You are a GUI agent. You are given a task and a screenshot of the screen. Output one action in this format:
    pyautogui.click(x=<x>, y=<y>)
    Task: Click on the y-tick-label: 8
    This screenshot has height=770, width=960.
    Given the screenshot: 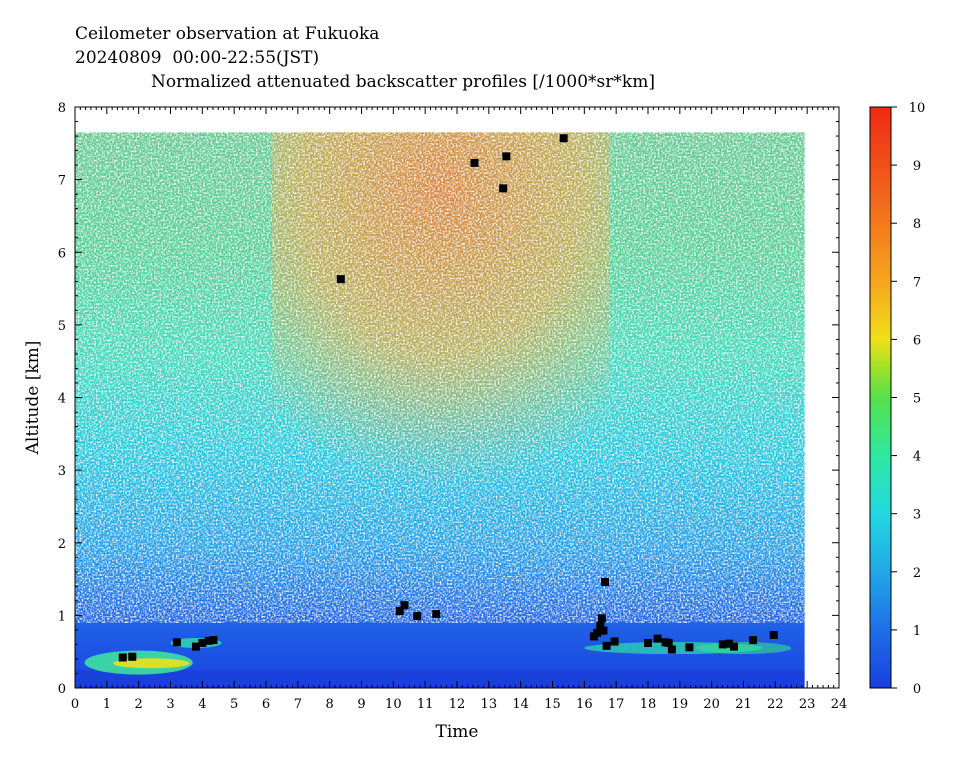 What is the action you would take?
    pyautogui.click(x=62, y=108)
    